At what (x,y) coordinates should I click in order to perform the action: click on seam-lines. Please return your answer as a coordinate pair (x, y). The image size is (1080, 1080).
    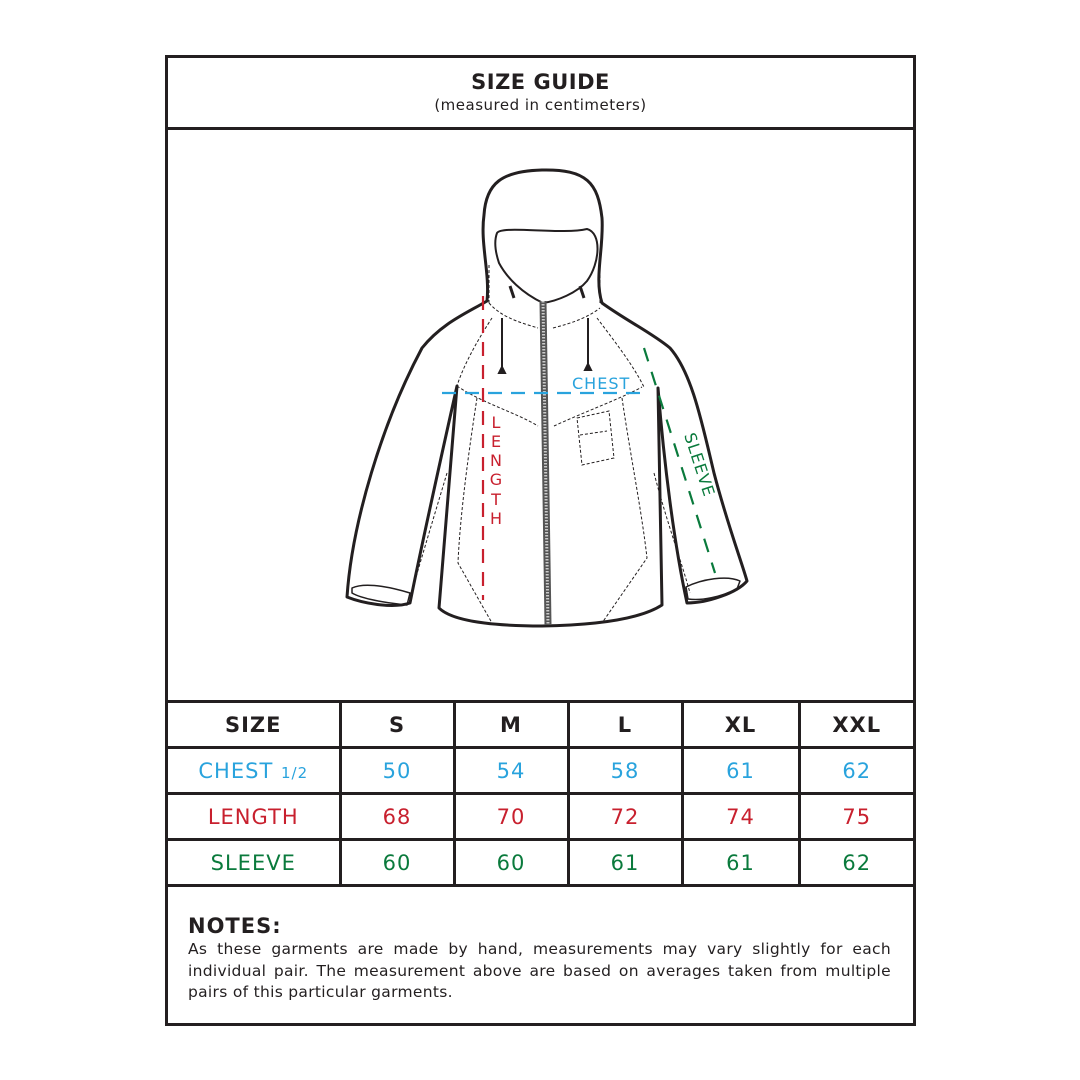
    Looking at the image, I should click on (550, 443).